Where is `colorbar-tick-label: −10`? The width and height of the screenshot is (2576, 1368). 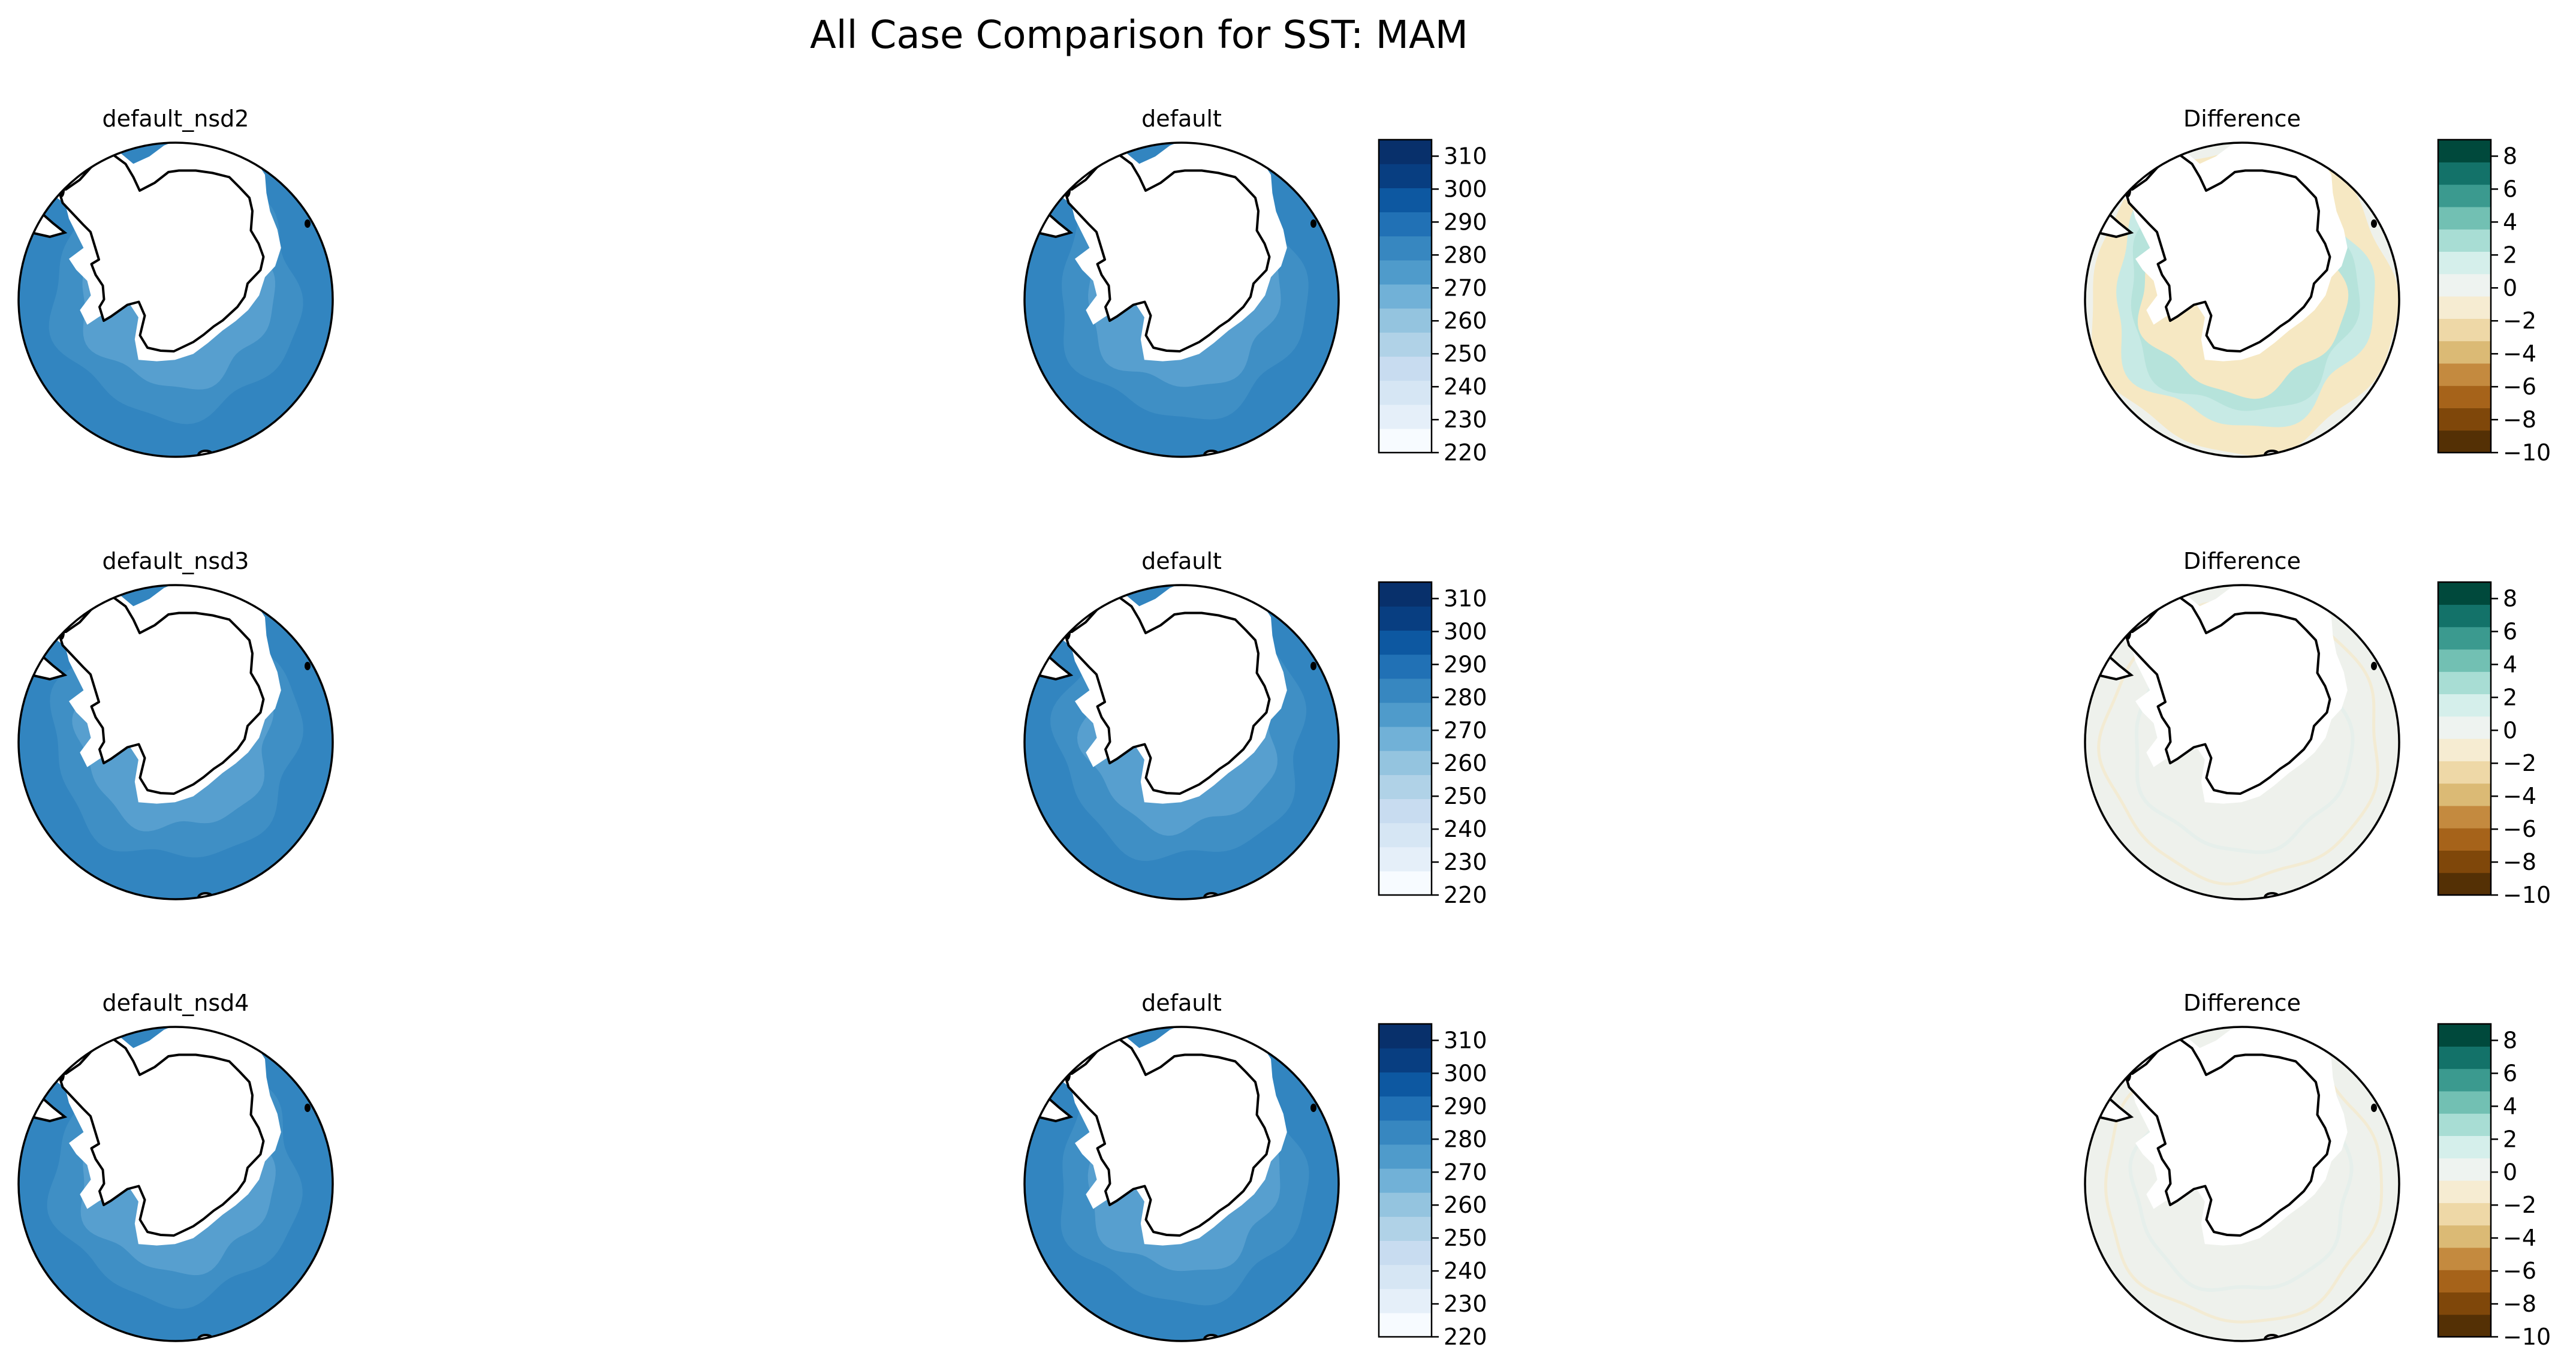
colorbar-tick-label: −10 is located at coordinates (2527, 1337).